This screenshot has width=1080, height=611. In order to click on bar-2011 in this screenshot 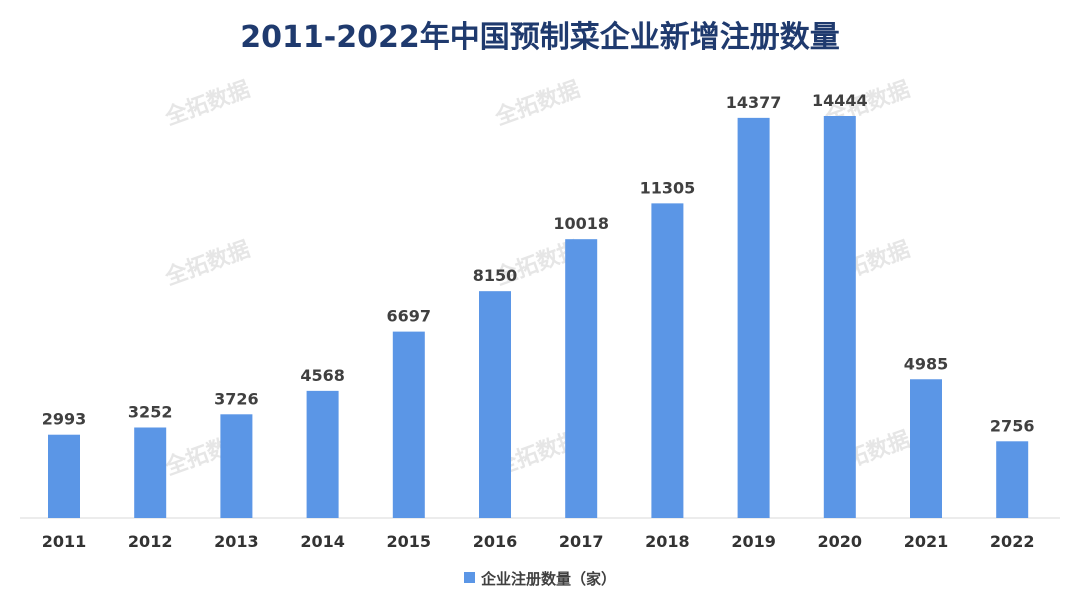, I will do `click(64, 476)`.